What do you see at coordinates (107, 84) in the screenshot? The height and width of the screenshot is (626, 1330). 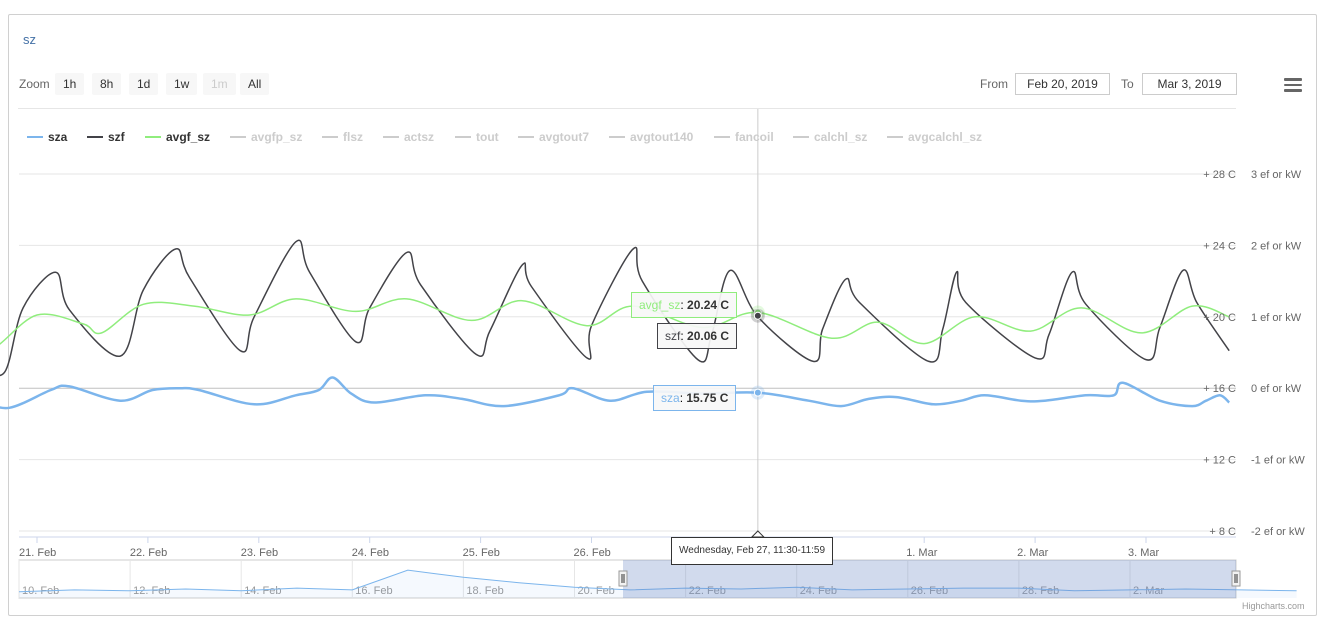 I see `zoom-8h-button: 8h` at bounding box center [107, 84].